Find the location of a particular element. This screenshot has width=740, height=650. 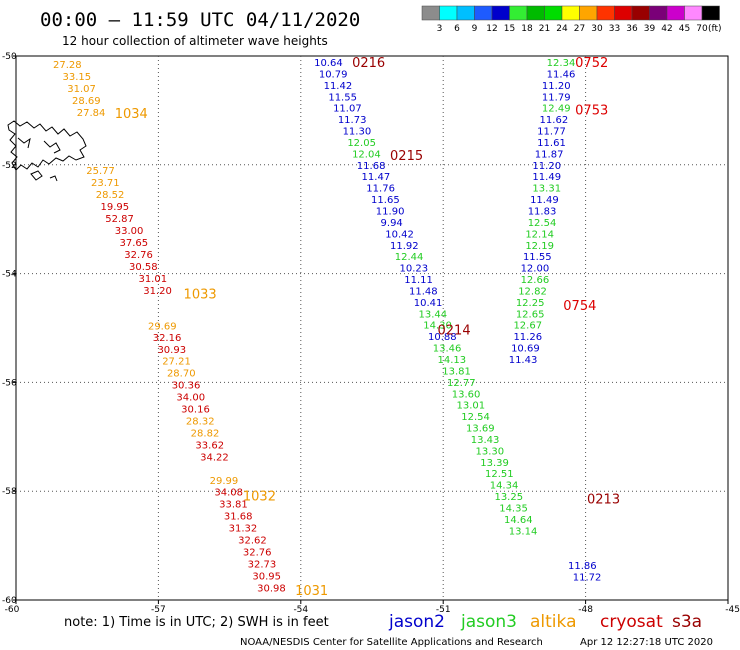

data-point-label: 11.83 is located at coordinates (542, 211).